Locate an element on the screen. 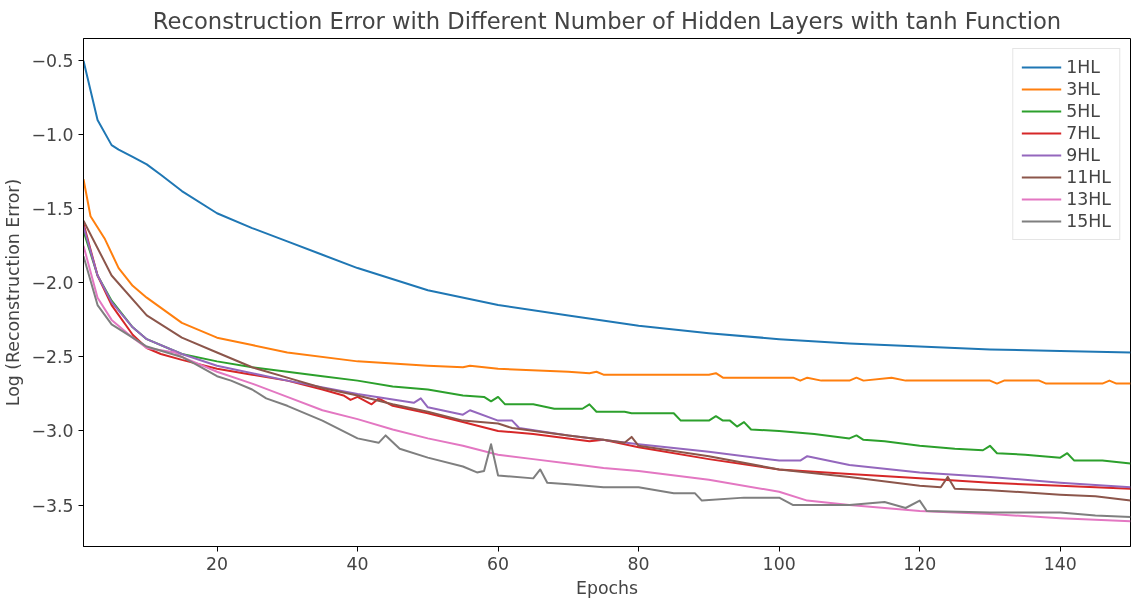  legend-label: 15HL is located at coordinates (1088, 221).